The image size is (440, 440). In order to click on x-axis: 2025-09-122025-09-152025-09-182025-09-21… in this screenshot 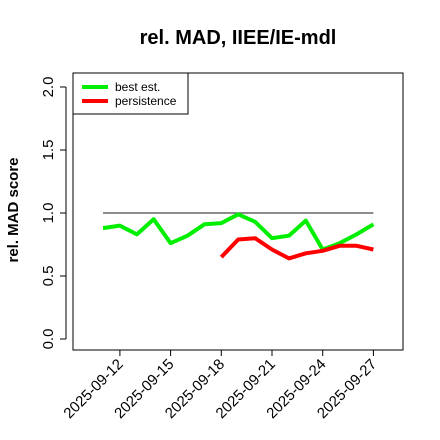, I will do `click(220, 385)`.